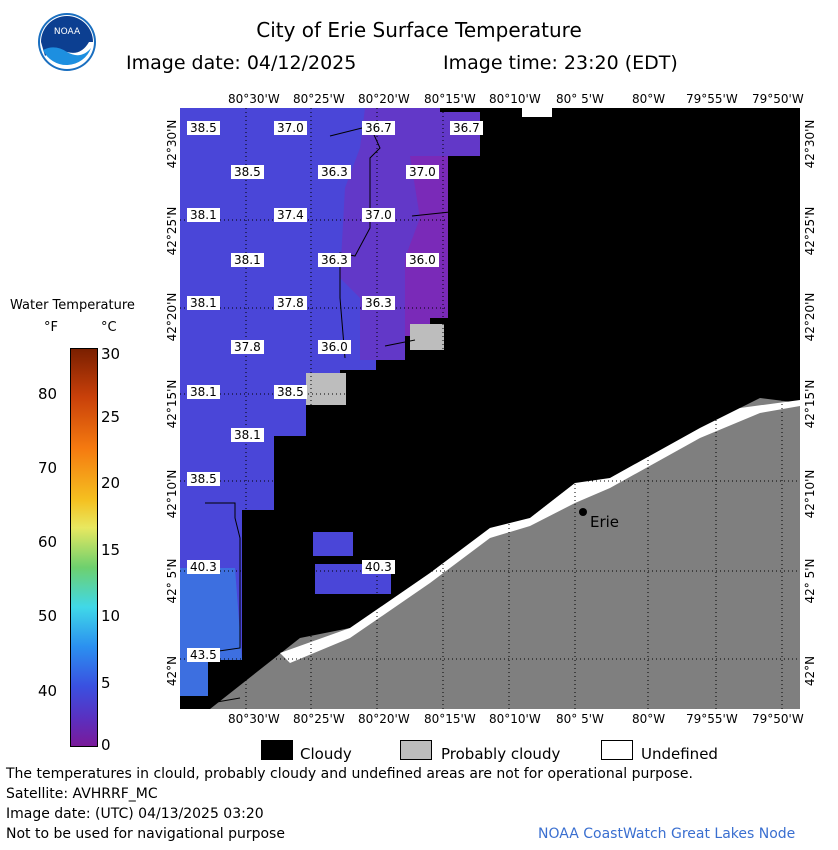 The image size is (838, 850). What do you see at coordinates (241, 63) in the screenshot?
I see `image-date: Image date: 04/12/2025` at bounding box center [241, 63].